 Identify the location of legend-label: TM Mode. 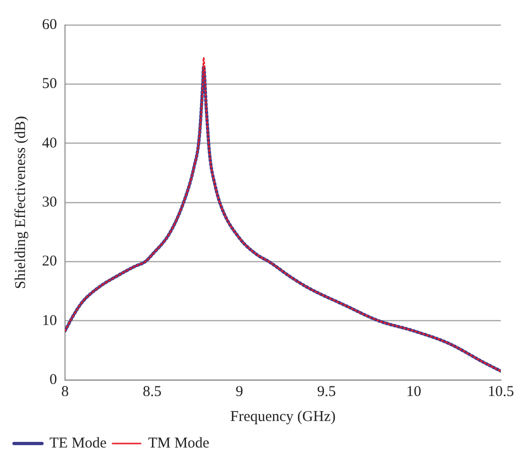
(179, 443).